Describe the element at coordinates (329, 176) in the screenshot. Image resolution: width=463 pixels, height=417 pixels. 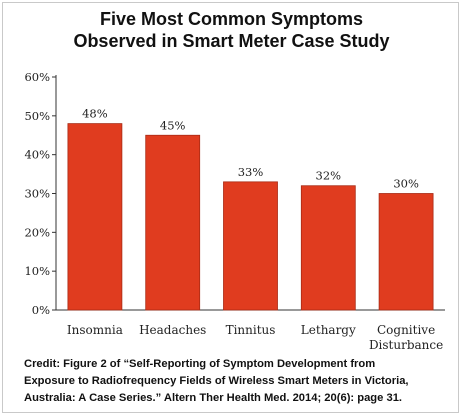
I see `bar-value-label: 32%` at that location.